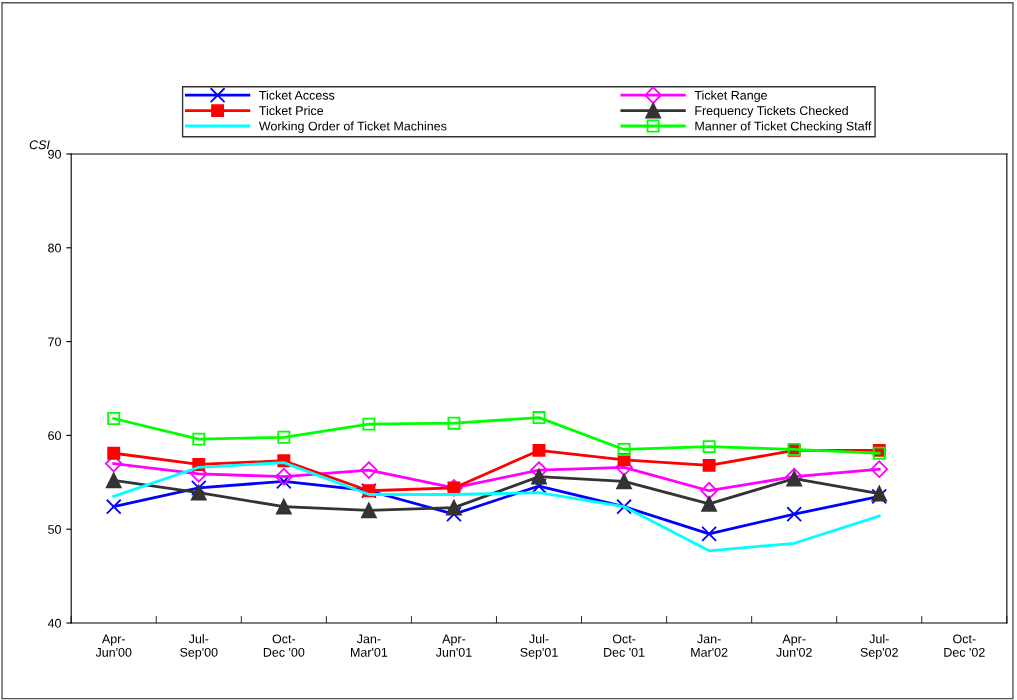  I want to click on x-tick-label: Jul- Sep'02, so click(879, 647).